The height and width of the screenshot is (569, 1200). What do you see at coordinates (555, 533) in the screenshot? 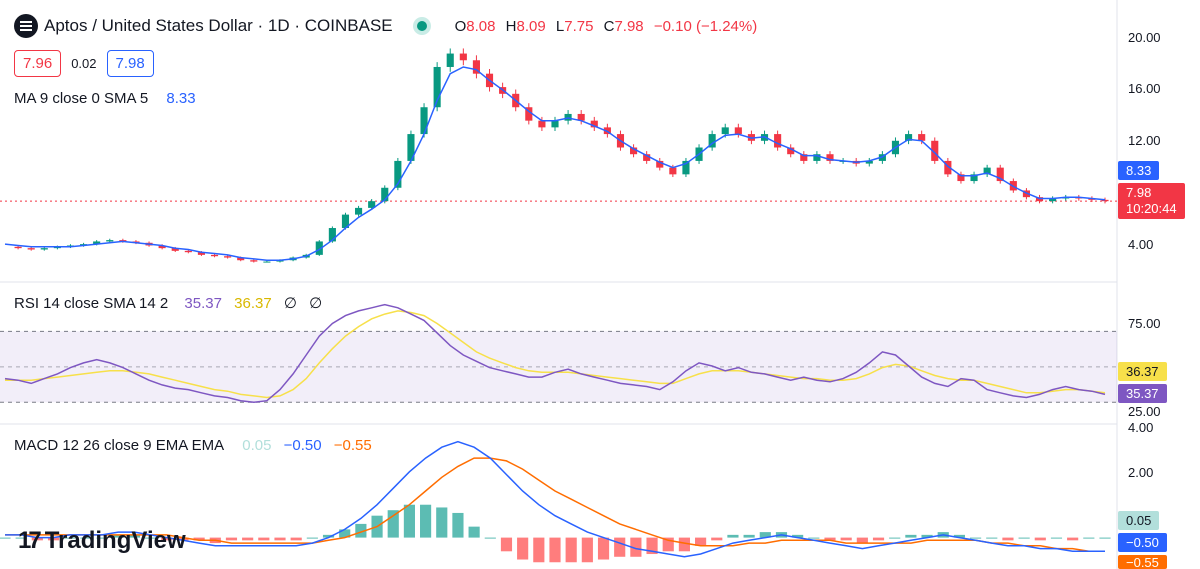
I see `macd-histogram` at bounding box center [555, 533].